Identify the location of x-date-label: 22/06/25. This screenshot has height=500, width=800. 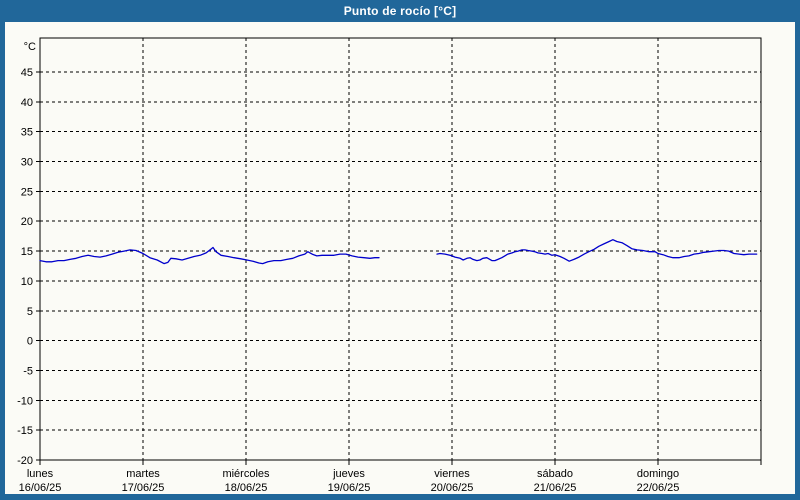
(658, 488).